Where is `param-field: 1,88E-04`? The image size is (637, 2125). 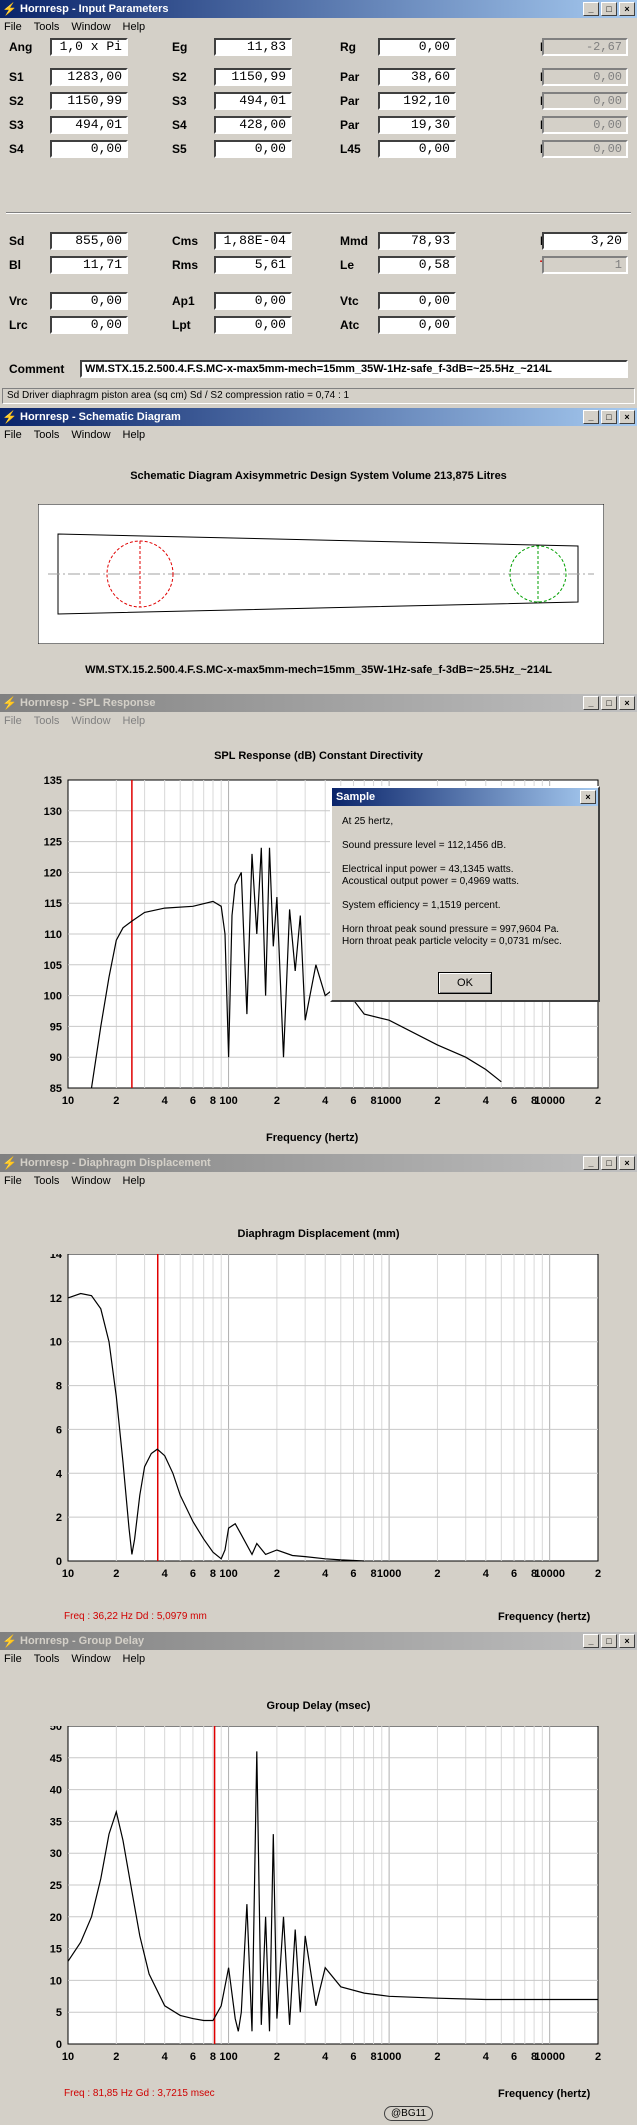 param-field: 1,88E-04 is located at coordinates (253, 241).